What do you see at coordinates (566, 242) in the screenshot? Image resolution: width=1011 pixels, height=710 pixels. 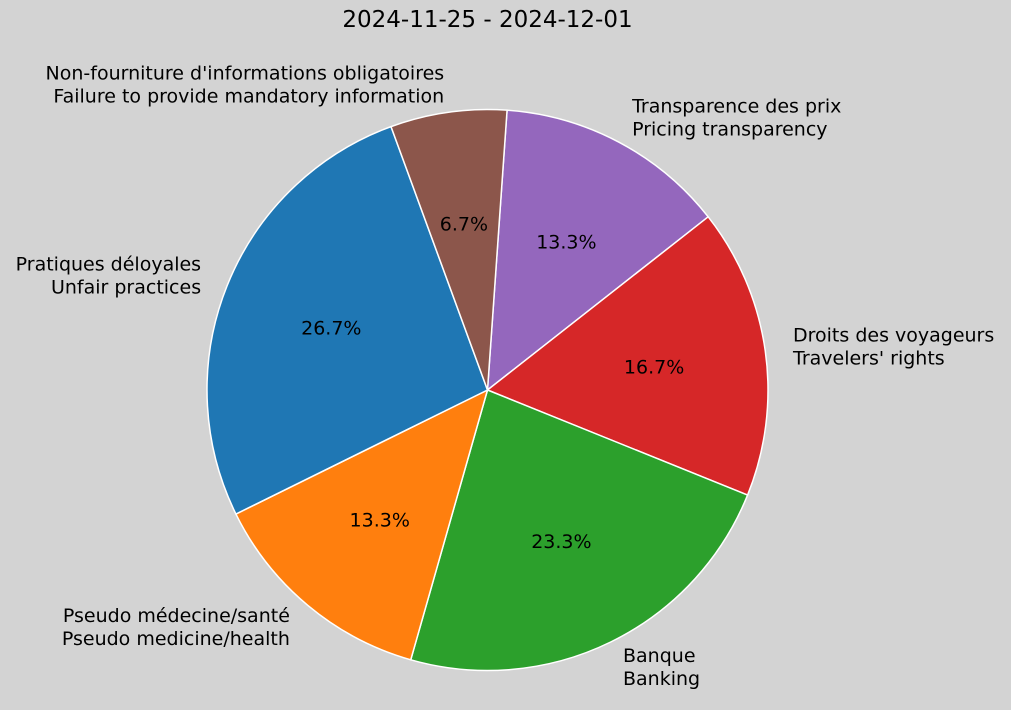 I see `pie-slice-percent-label-0: 13.3%` at bounding box center [566, 242].